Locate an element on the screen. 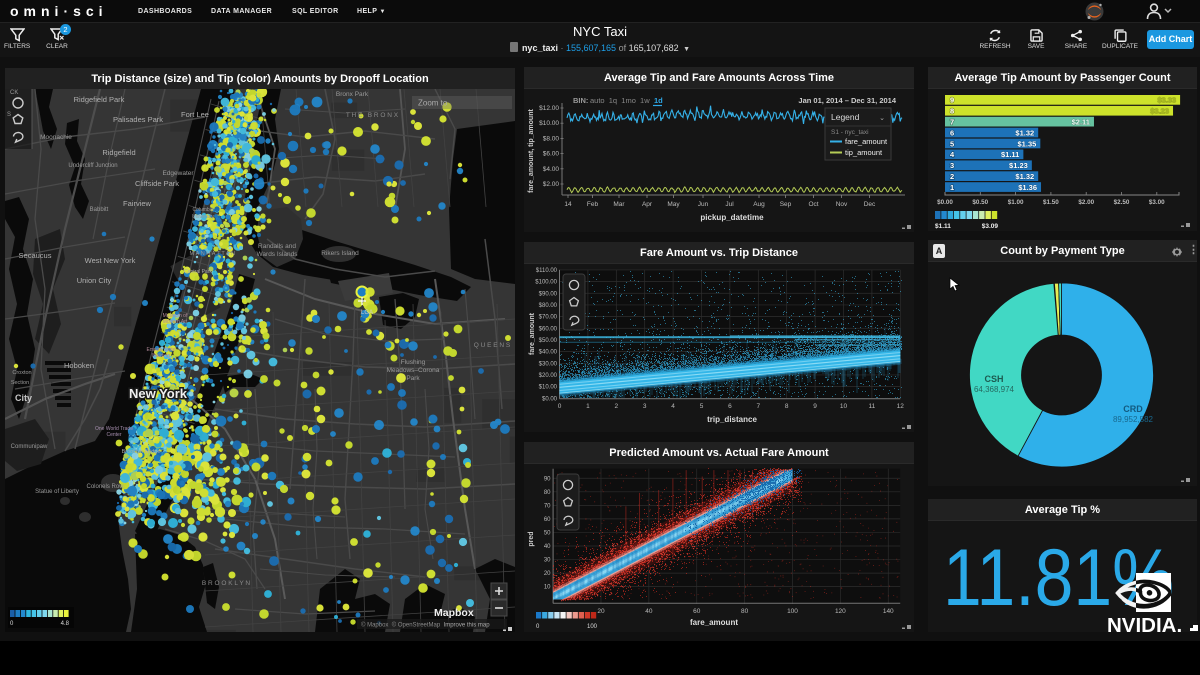 The width and height of the screenshot is (1200, 675). svg-text: Oct is located at coordinates (813, 204).